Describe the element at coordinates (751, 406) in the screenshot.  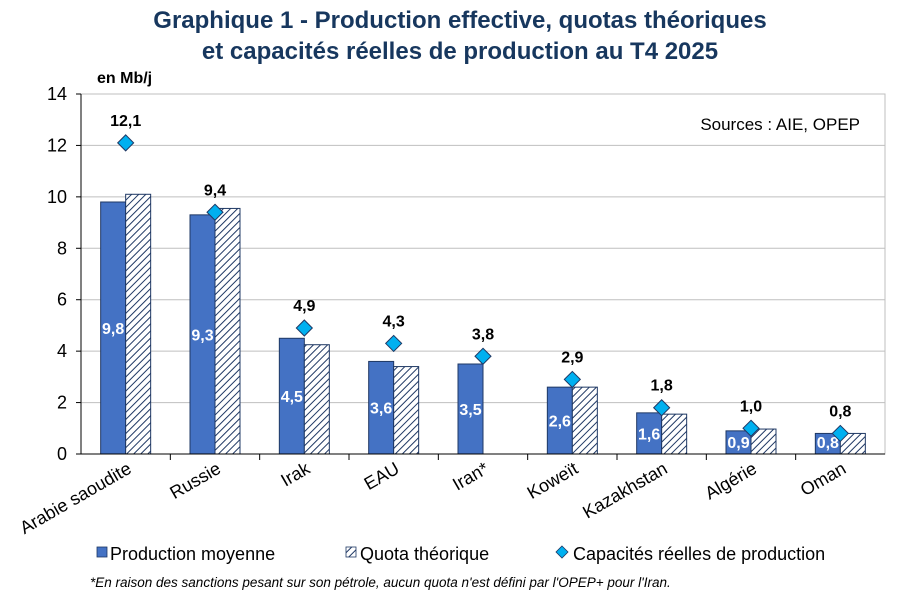
I see `data-label-capacity: 1,0` at that location.